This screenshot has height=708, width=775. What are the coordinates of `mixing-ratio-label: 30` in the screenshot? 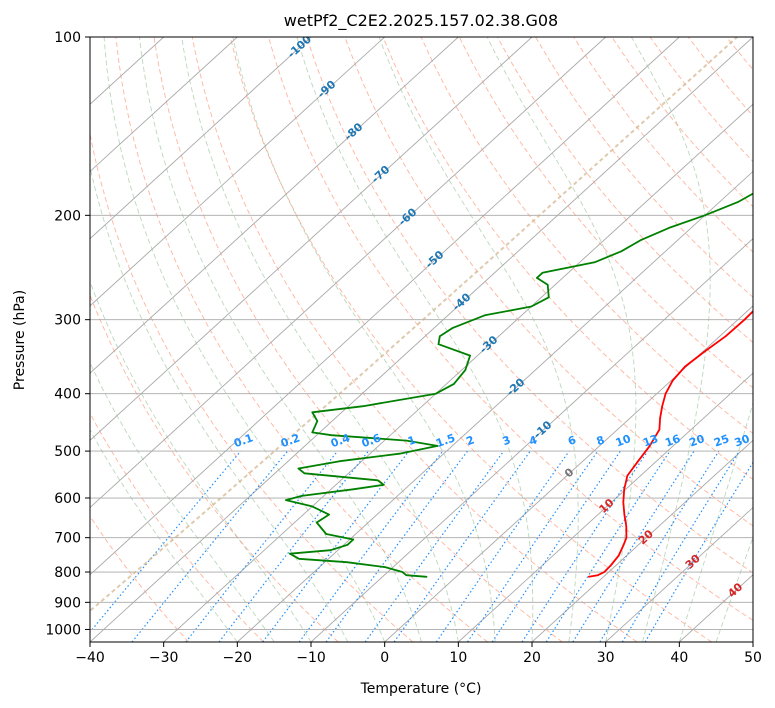 It's located at (742, 441).